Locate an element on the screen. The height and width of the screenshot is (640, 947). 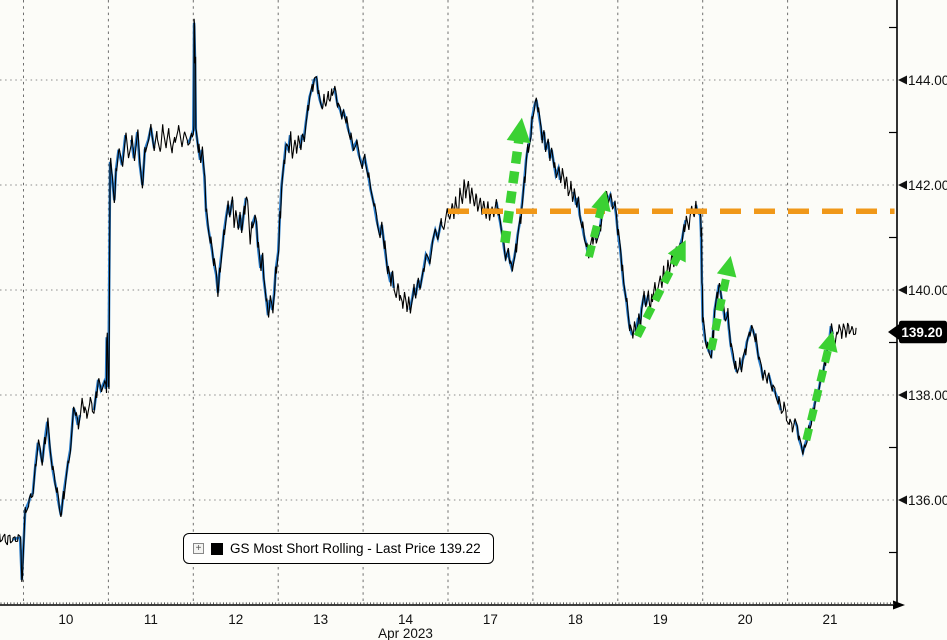
x-axis-label: 10 is located at coordinates (65, 619).